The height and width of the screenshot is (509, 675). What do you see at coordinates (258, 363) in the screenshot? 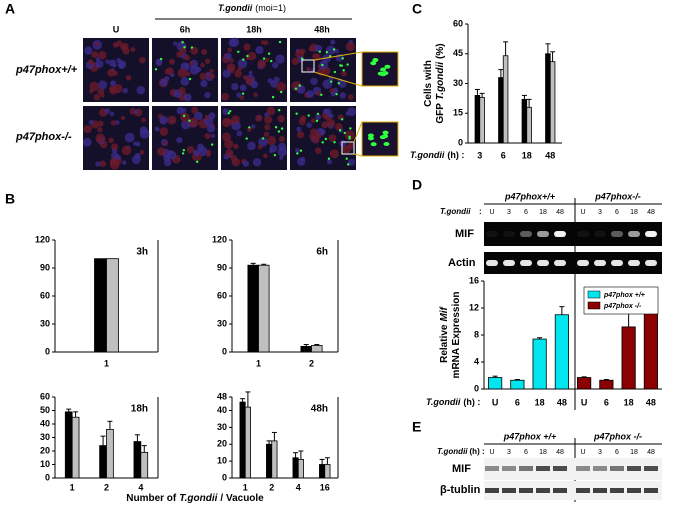
I see `x-tick-label: 1` at bounding box center [258, 363].